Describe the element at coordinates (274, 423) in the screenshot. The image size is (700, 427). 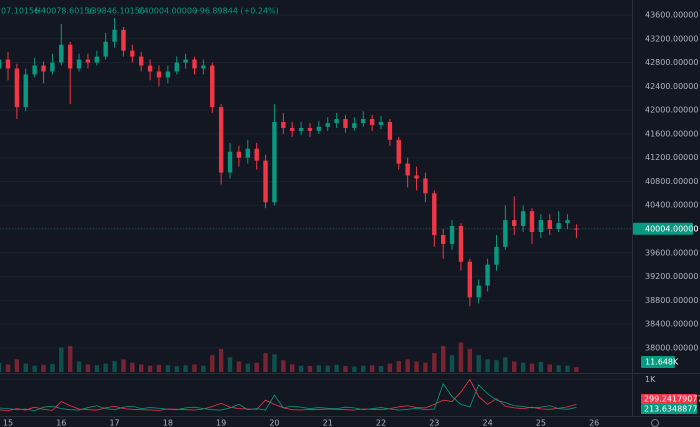
I see `x-tick-label: 20` at that location.